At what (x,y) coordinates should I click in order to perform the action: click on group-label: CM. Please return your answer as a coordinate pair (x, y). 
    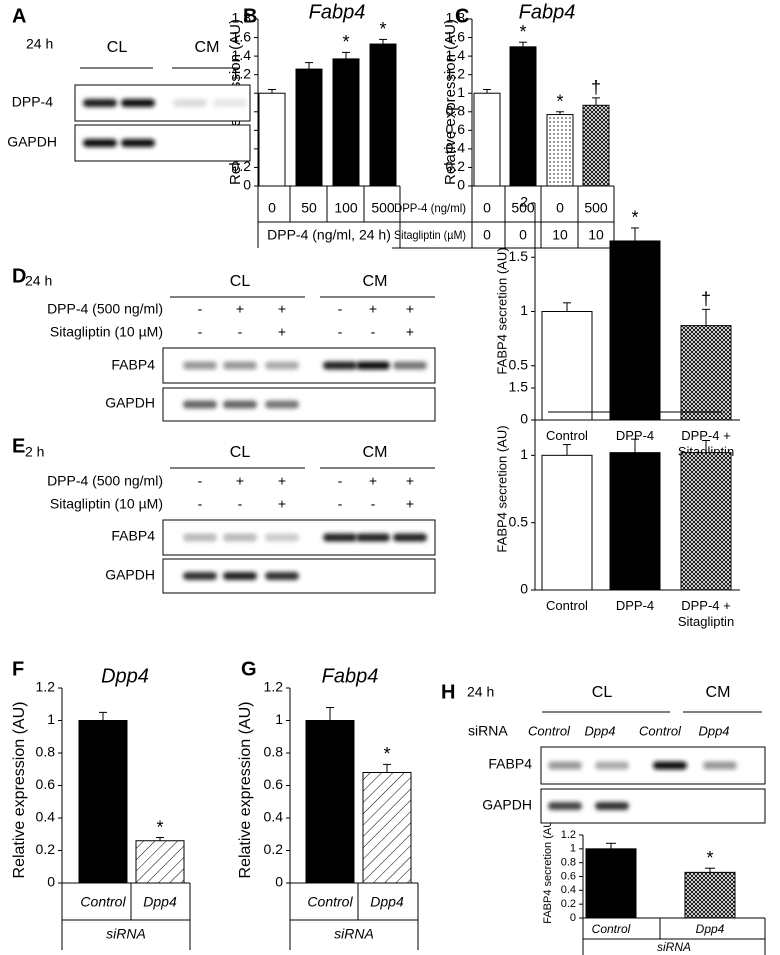
    Looking at the image, I should click on (375, 452).